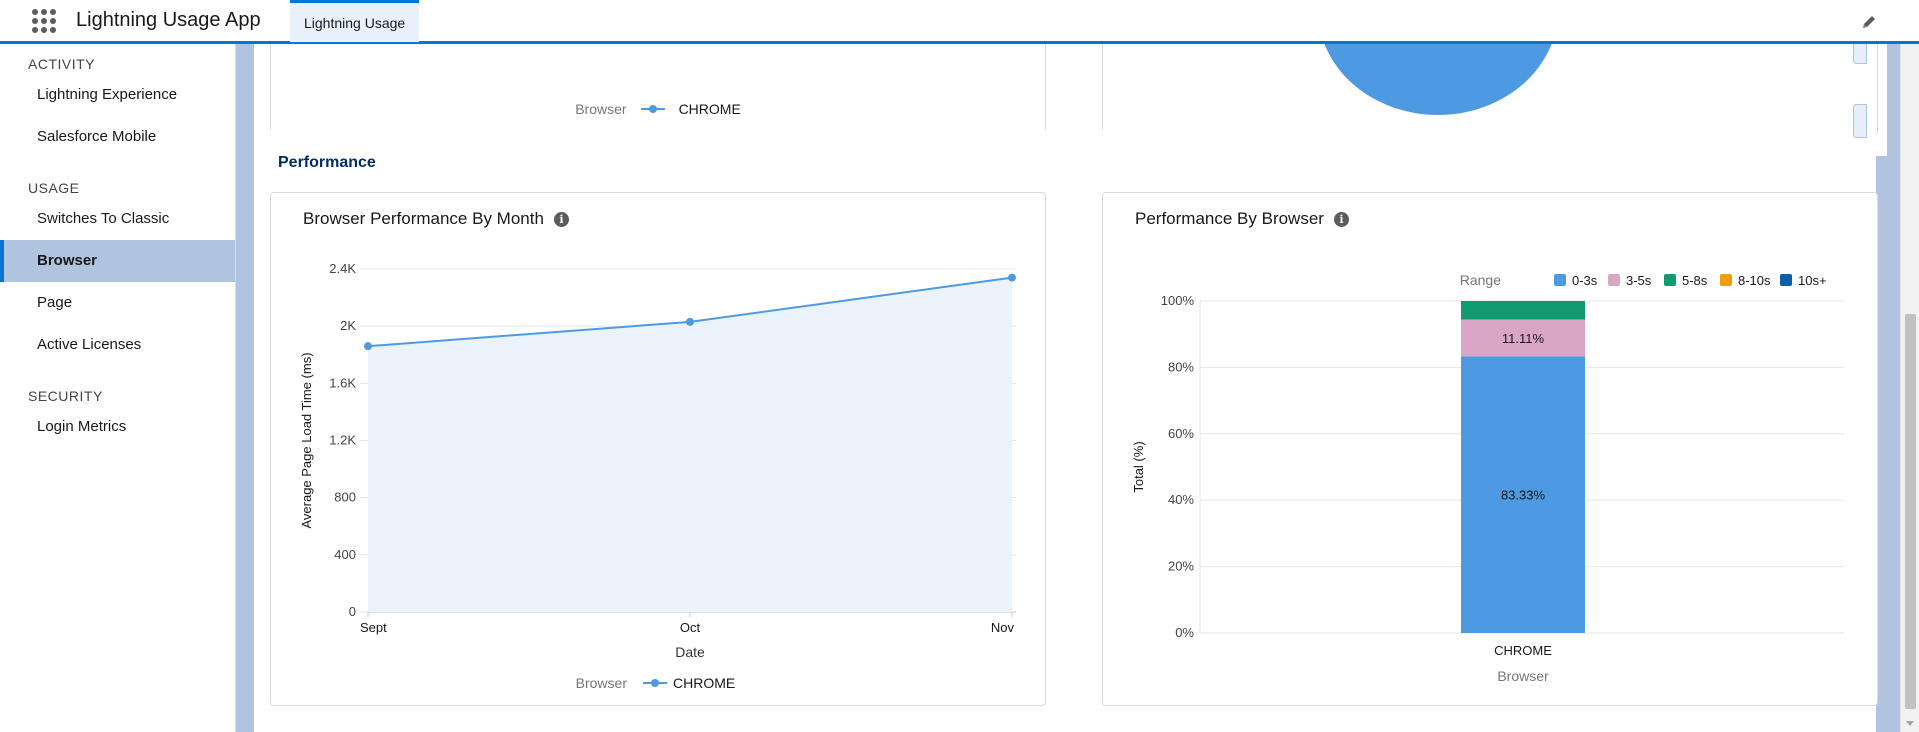 The height and width of the screenshot is (732, 1919). I want to click on legend-title: Browser, so click(602, 683).